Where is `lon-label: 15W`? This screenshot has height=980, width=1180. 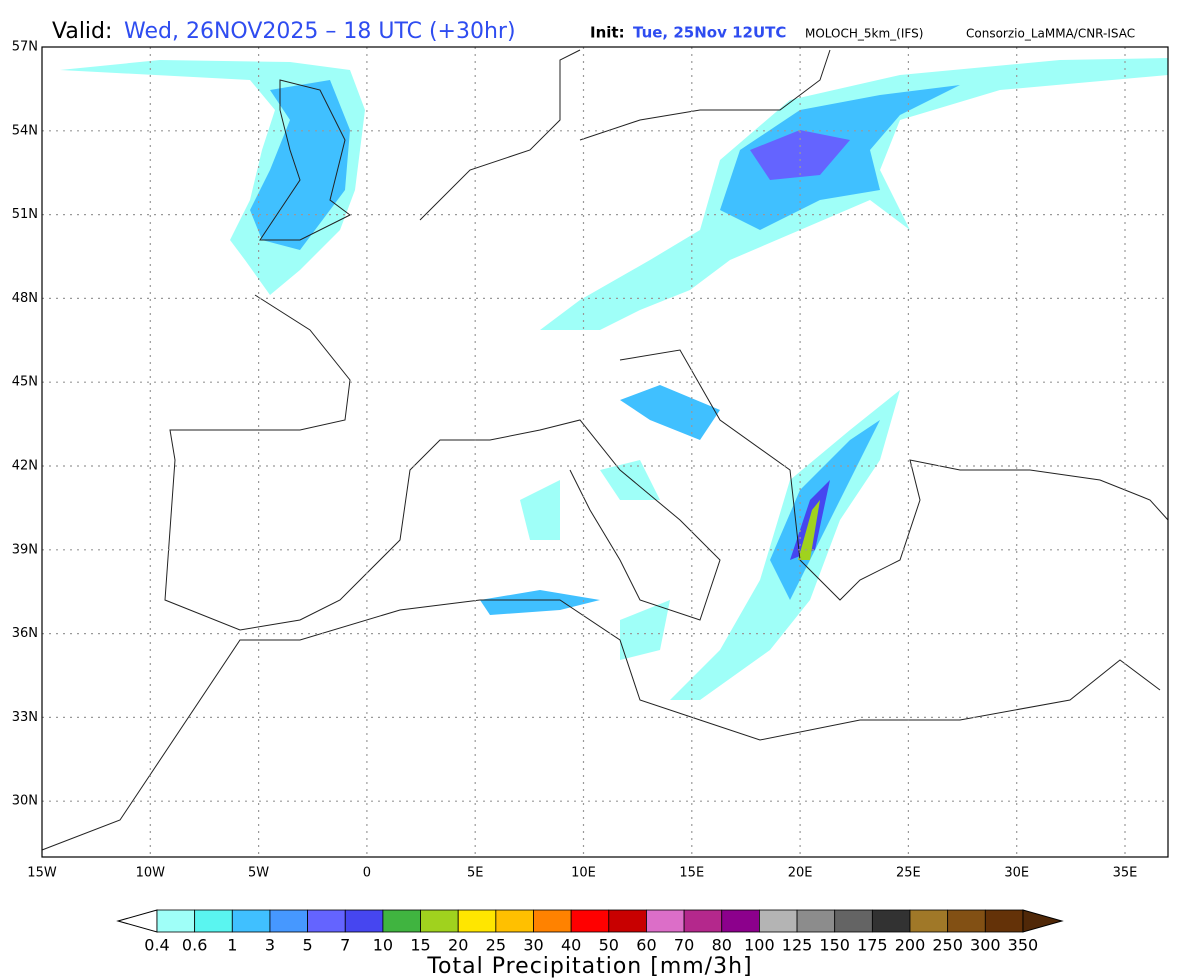 lon-label: 15W is located at coordinates (42, 873).